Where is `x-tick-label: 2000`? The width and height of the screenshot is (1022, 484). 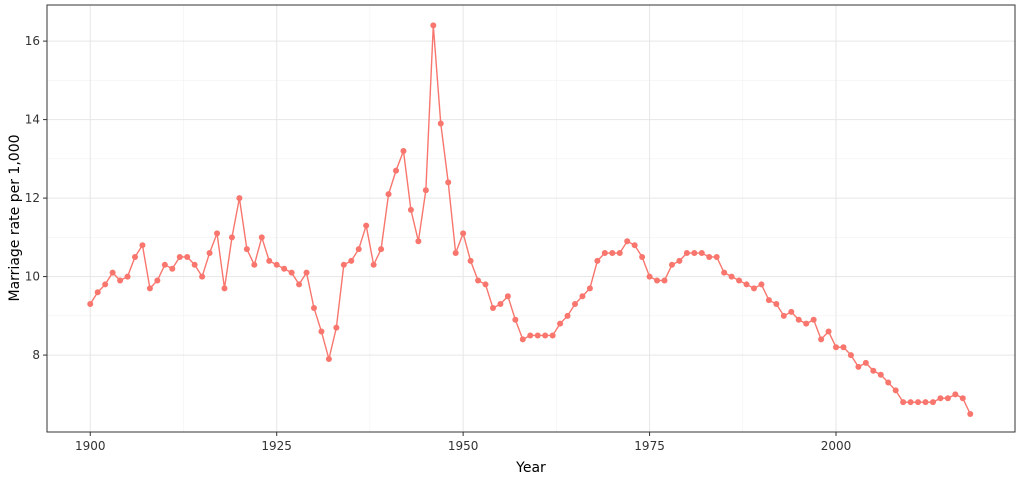 x-tick-label: 2000 is located at coordinates (836, 446).